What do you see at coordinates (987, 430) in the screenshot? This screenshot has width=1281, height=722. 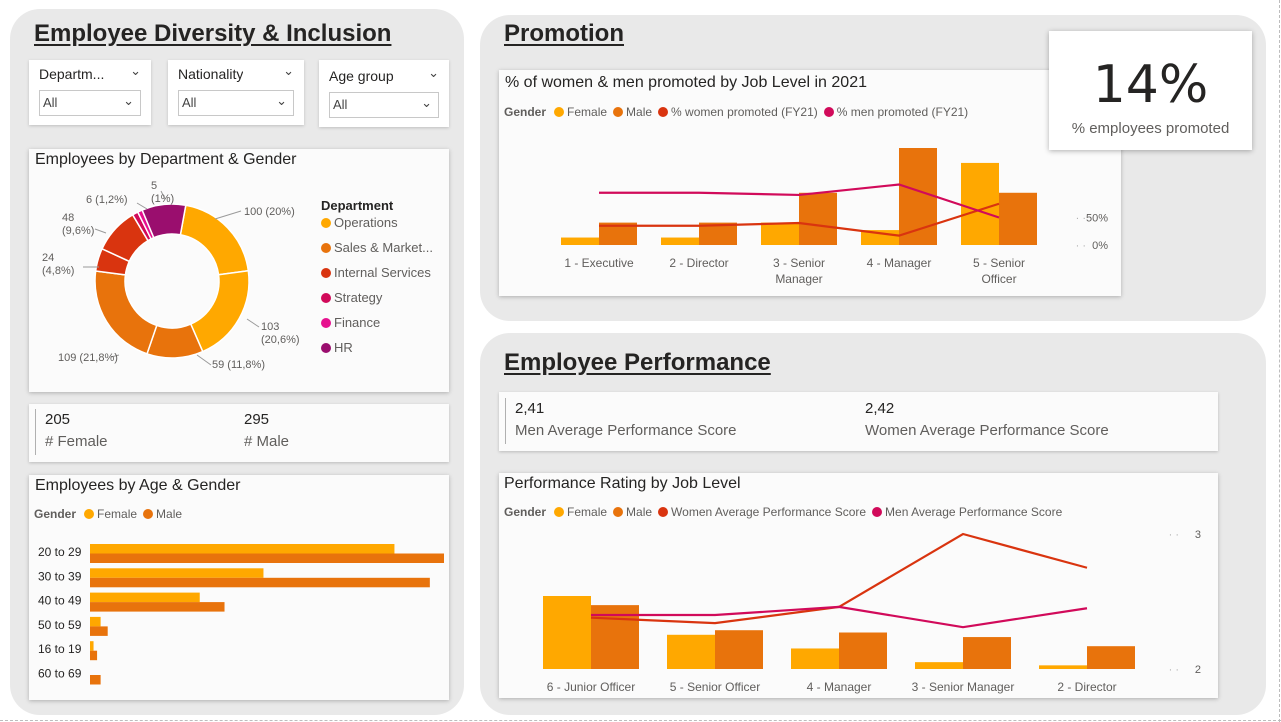 I see `women-score-label: Women Average Performance Score` at bounding box center [987, 430].